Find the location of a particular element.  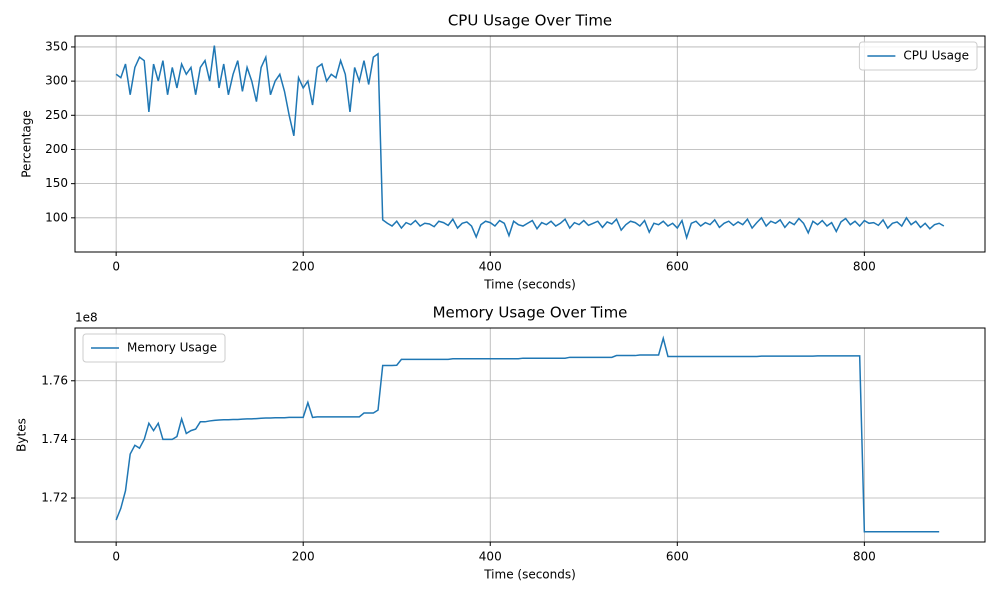

y-tick-label: 100 is located at coordinates (56, 217).